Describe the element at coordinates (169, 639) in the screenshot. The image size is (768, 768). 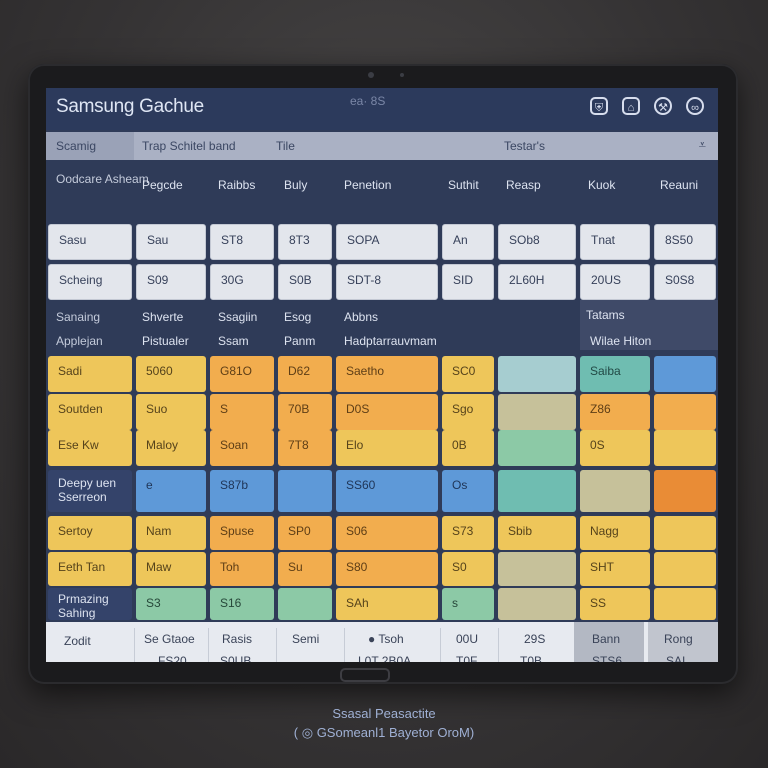
I see `summary-item: Se Gtaoe` at that location.